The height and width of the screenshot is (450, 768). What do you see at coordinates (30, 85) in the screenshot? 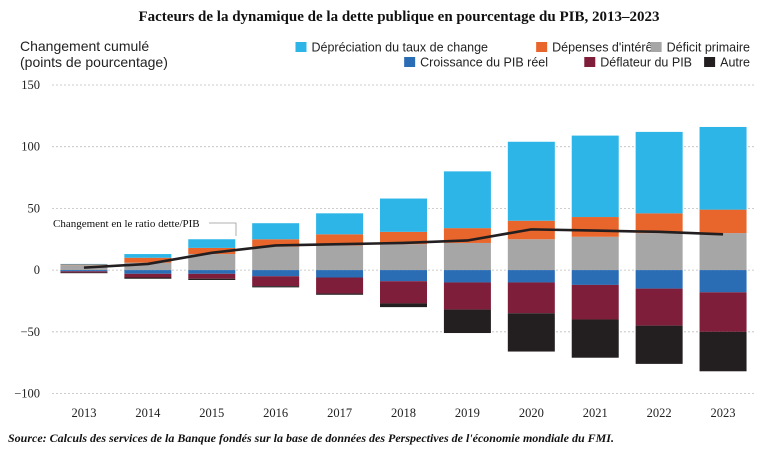
I see `y-tick-label: 150` at bounding box center [30, 85].